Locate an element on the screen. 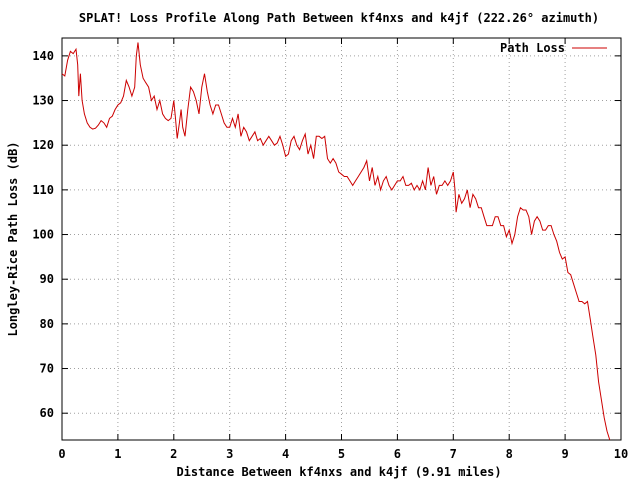 Image resolution: width=640 pixels, height=480 pixels. y-tick-label: 70 is located at coordinates (47, 369).